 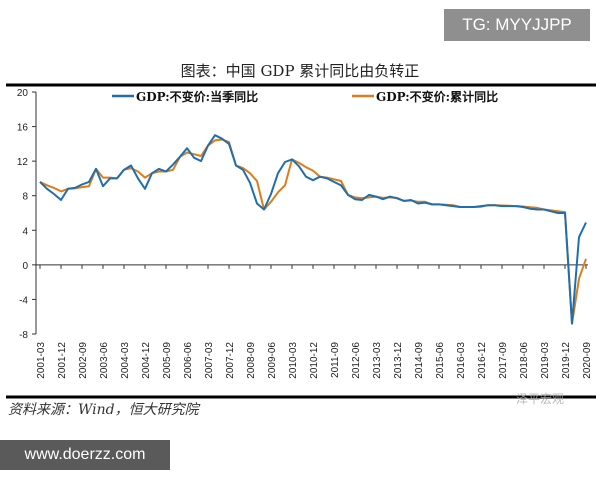 I want to click on x-tick-label: 2018-06, so click(x=524, y=360).